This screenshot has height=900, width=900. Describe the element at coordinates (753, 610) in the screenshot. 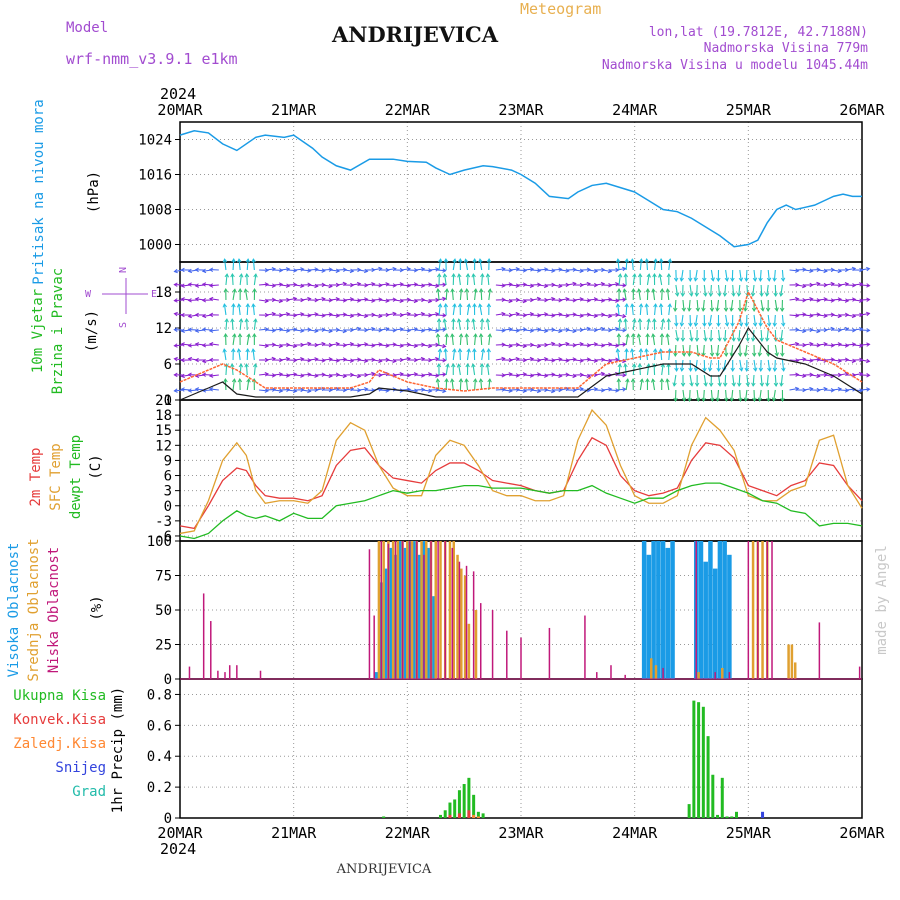

I see `cloud-mid-bar` at that location.